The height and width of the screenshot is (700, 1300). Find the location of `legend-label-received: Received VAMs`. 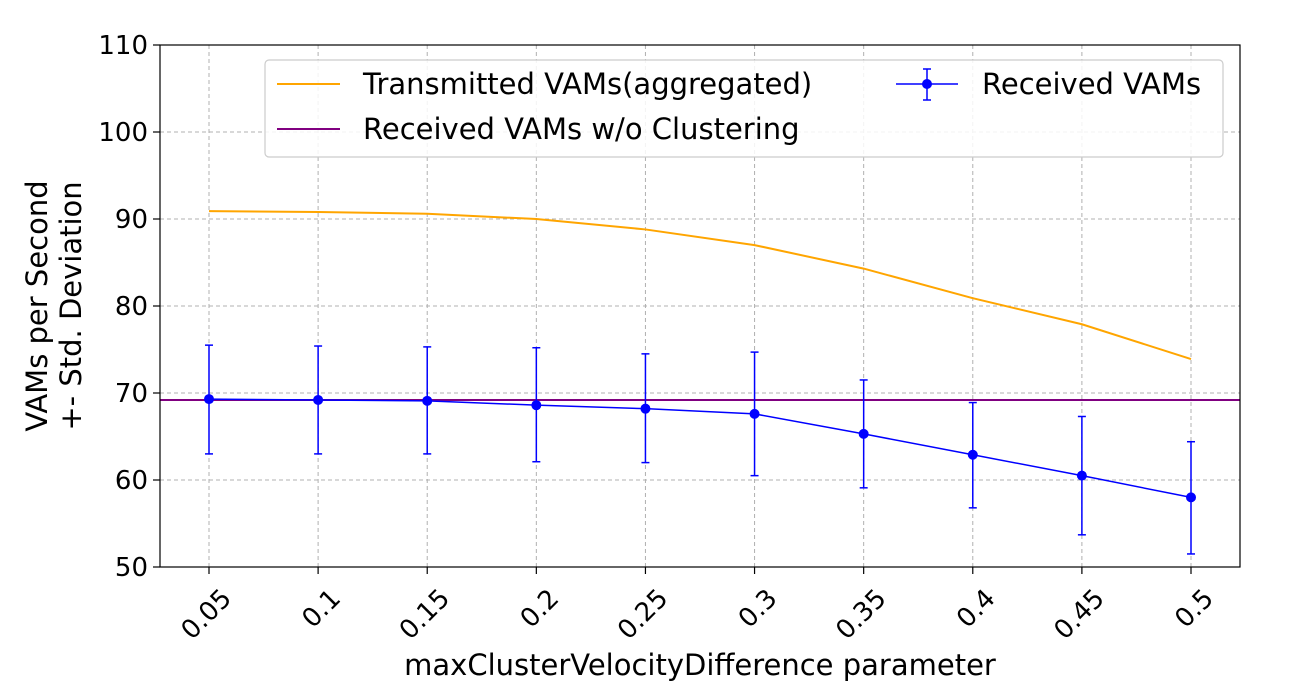

legend-label-received: Received VAMs is located at coordinates (1091, 84).